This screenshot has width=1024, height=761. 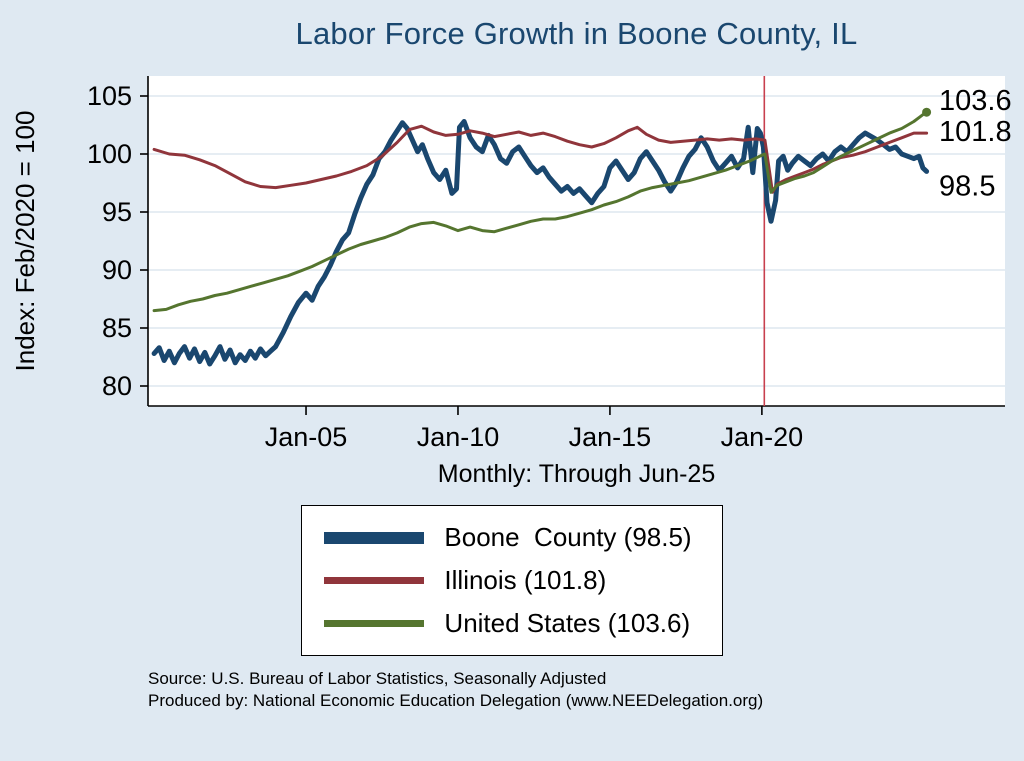 I want to click on legend-item: Illinois (101.8), so click(x=507, y=580).